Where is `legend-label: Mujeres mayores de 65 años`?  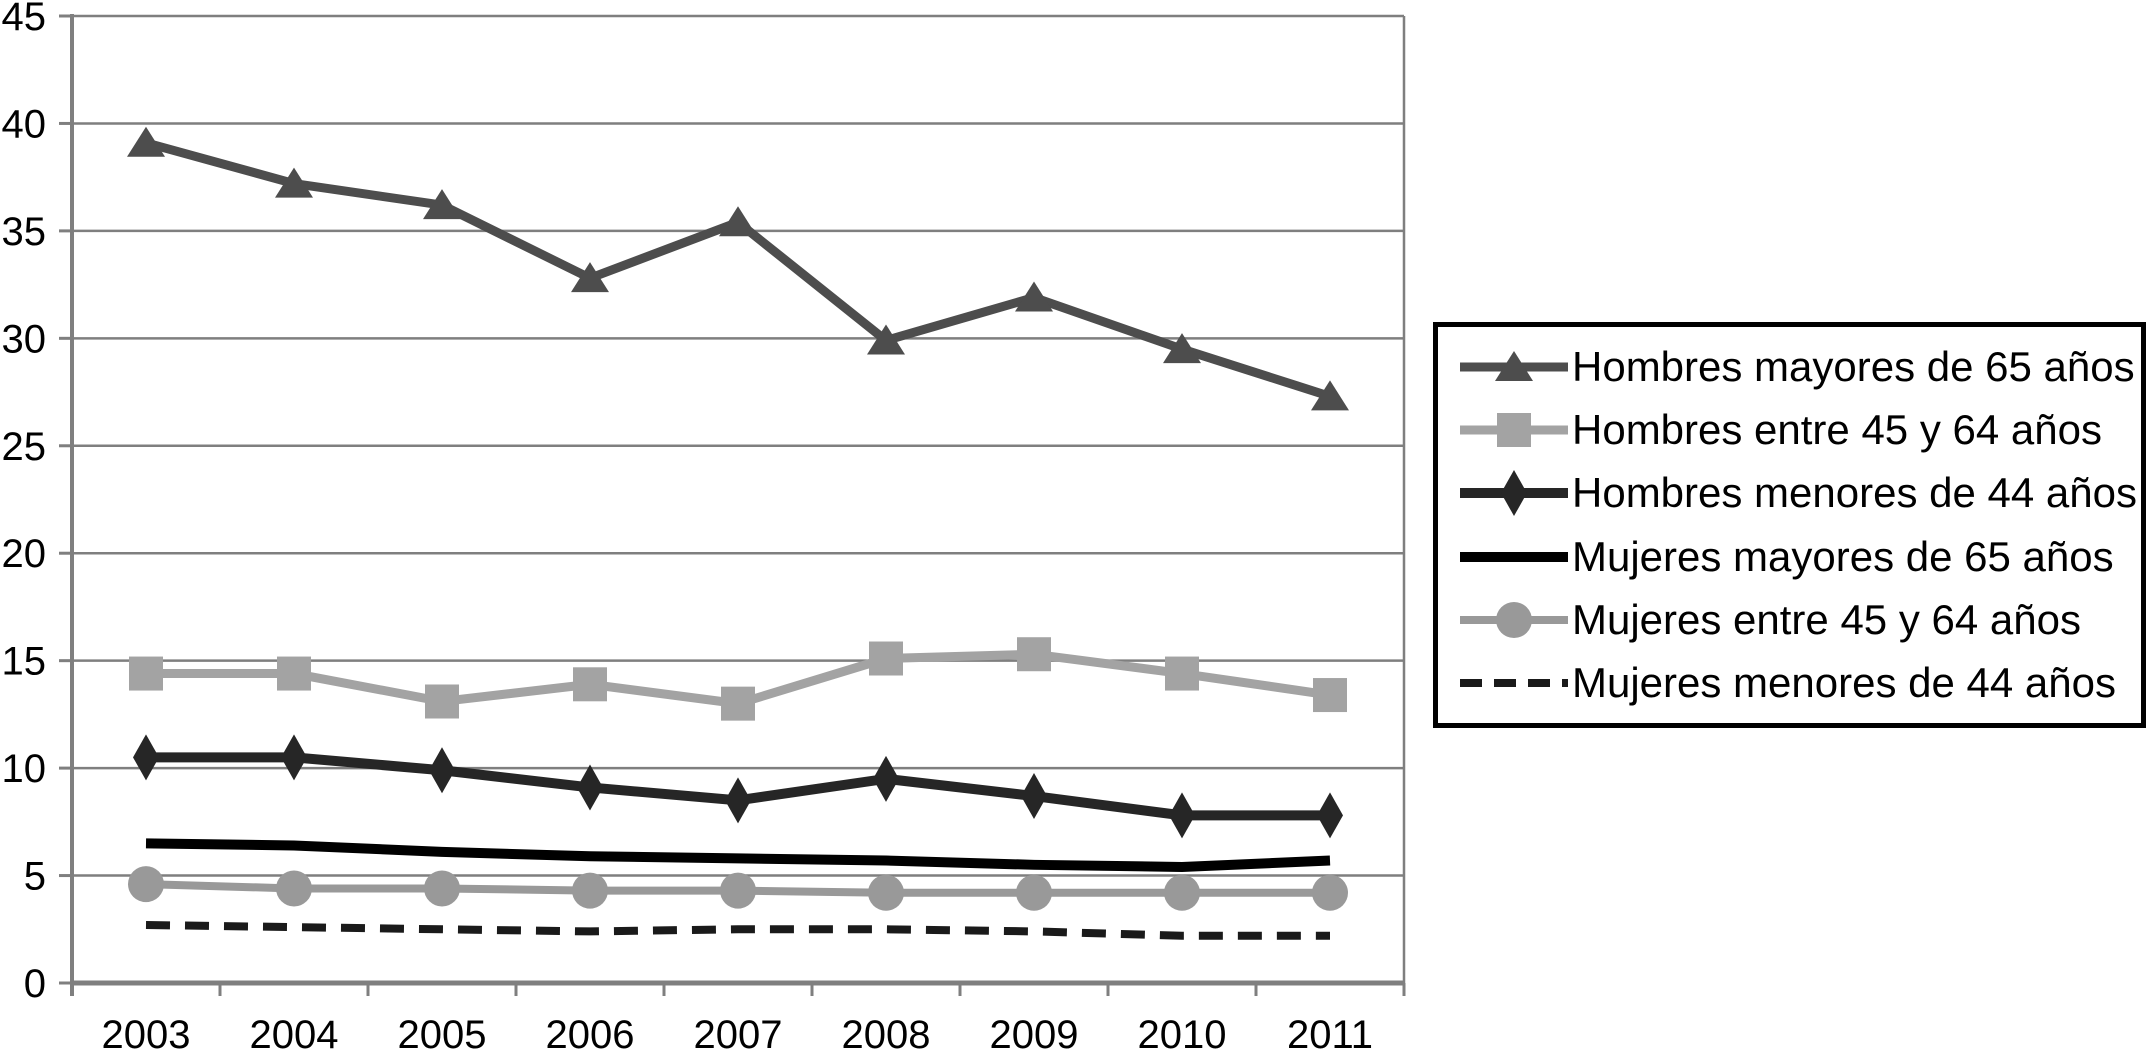
legend-label: Mujeres mayores de 65 años is located at coordinates (1843, 556).